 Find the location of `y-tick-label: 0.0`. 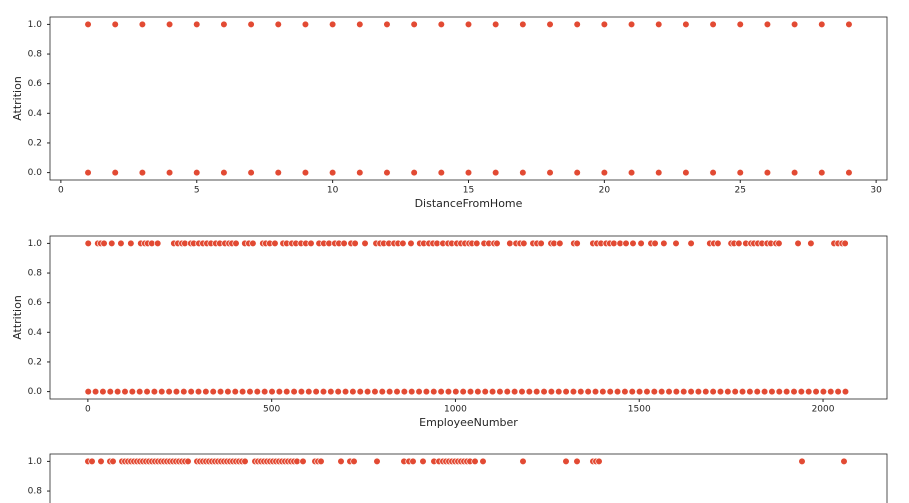

y-tick-label: 0.0 is located at coordinates (35, 173).